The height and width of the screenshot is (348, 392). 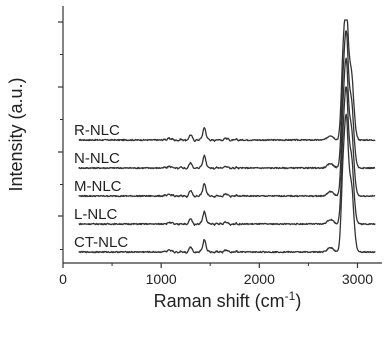 What do you see at coordinates (298, 301) in the screenshot?
I see `x-axis-title-close: )` at bounding box center [298, 301].